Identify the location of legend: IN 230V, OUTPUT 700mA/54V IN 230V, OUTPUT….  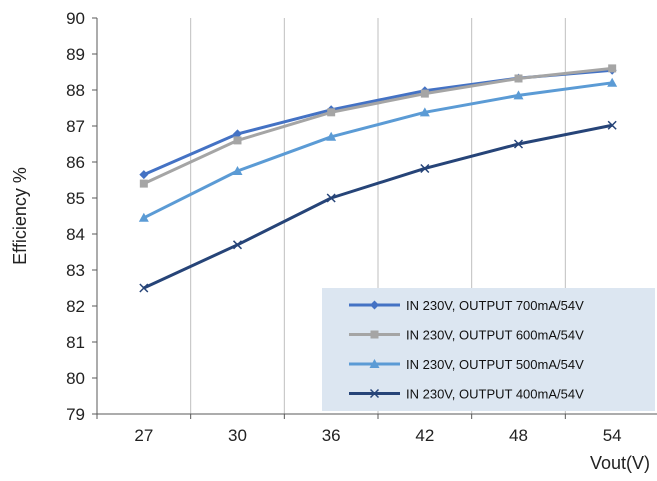
(488, 349).